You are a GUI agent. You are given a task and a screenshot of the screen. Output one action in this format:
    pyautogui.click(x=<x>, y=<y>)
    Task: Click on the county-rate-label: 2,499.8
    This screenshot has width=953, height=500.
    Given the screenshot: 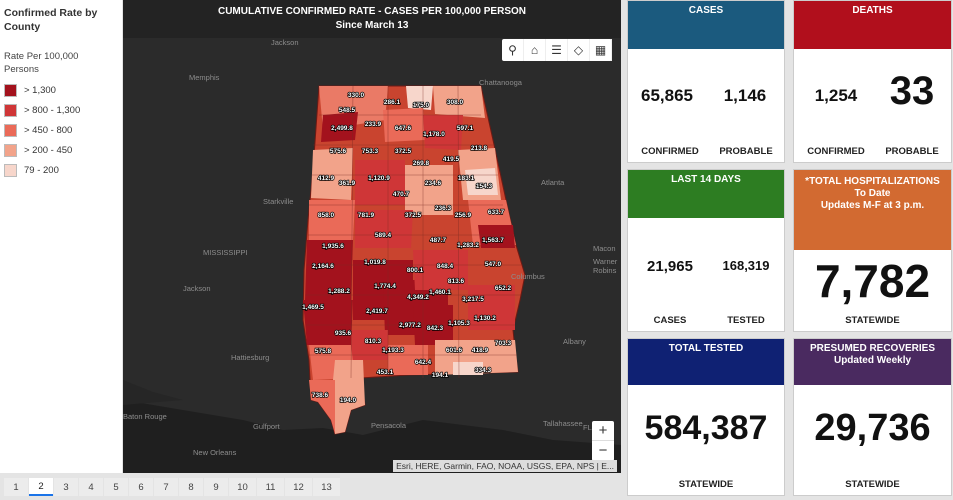 What is the action you would take?
    pyautogui.click(x=341, y=128)
    